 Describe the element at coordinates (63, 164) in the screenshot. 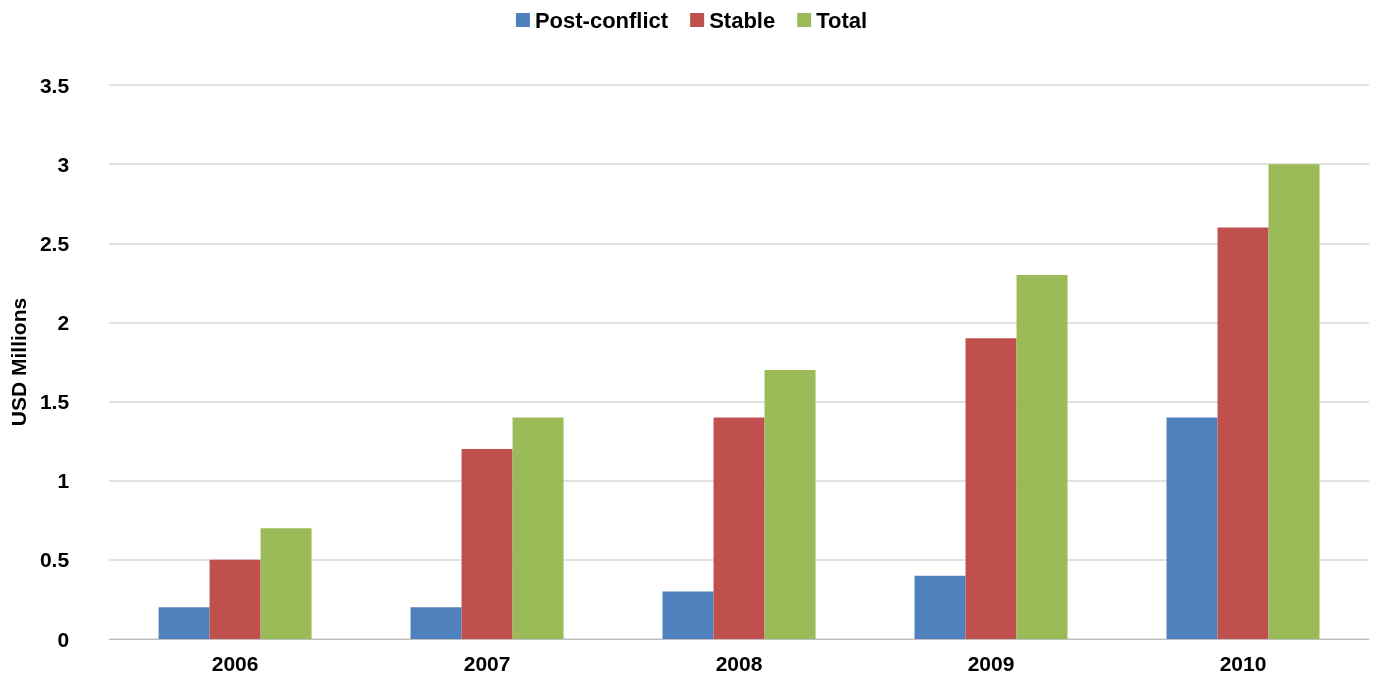

I see `y-tick-label: 3` at that location.